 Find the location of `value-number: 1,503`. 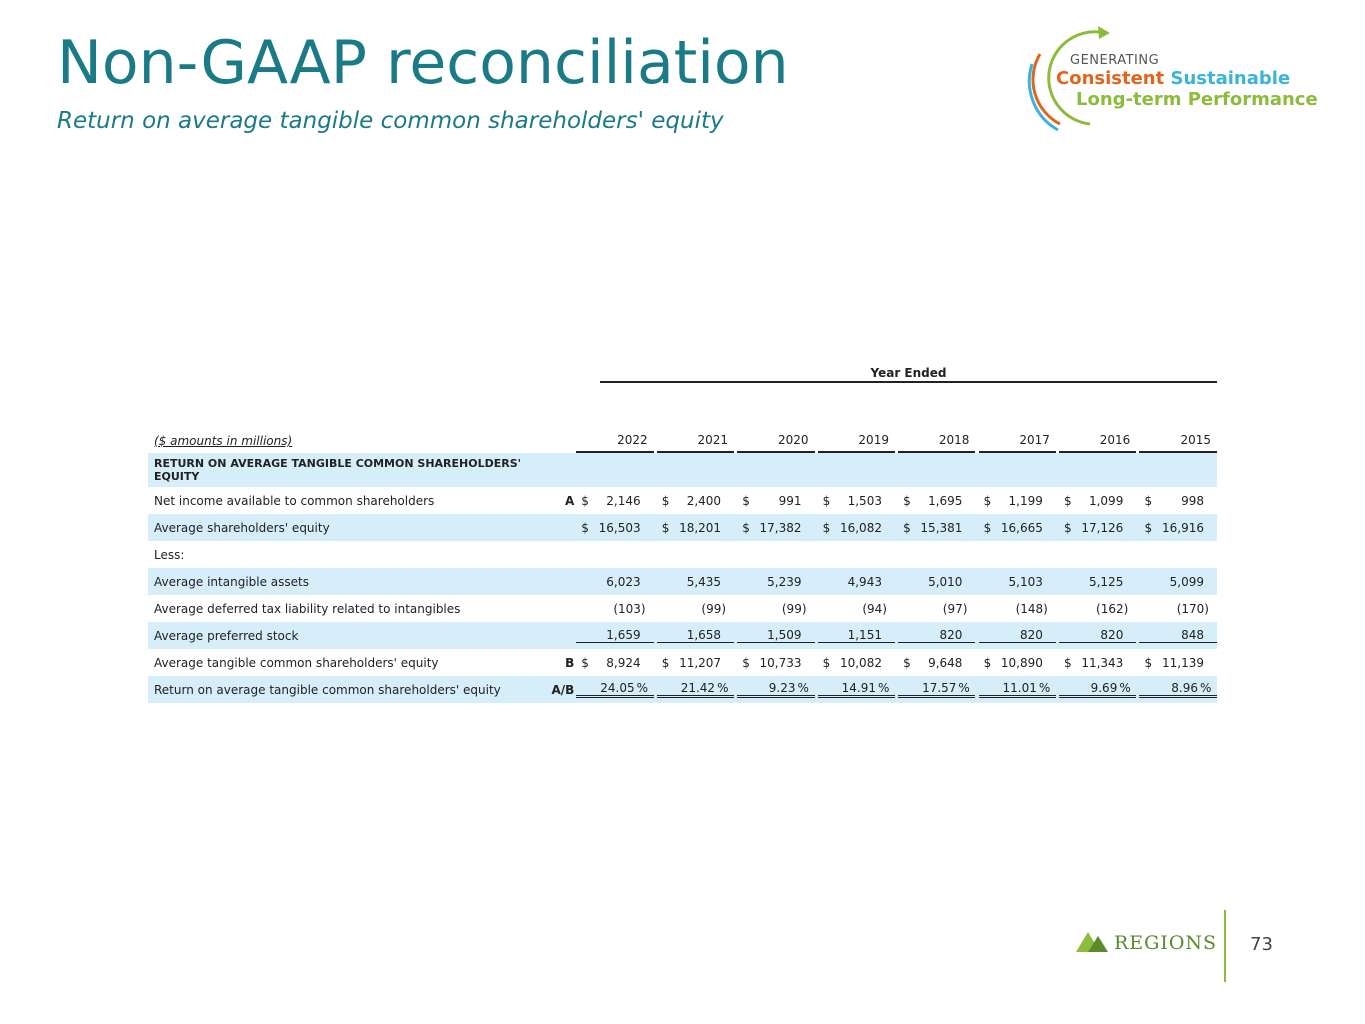

value-number: 1,503 is located at coordinates (864, 500).